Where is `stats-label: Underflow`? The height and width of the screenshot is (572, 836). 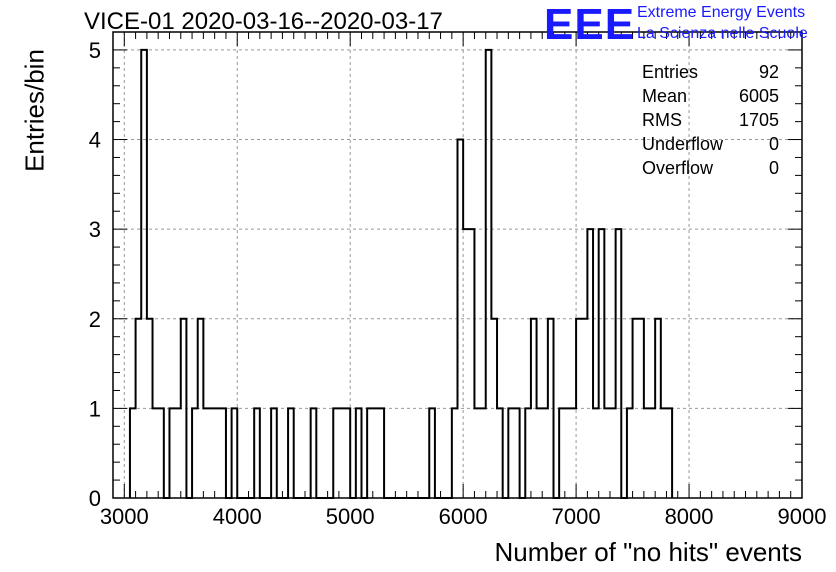
stats-label: Underflow is located at coordinates (683, 144).